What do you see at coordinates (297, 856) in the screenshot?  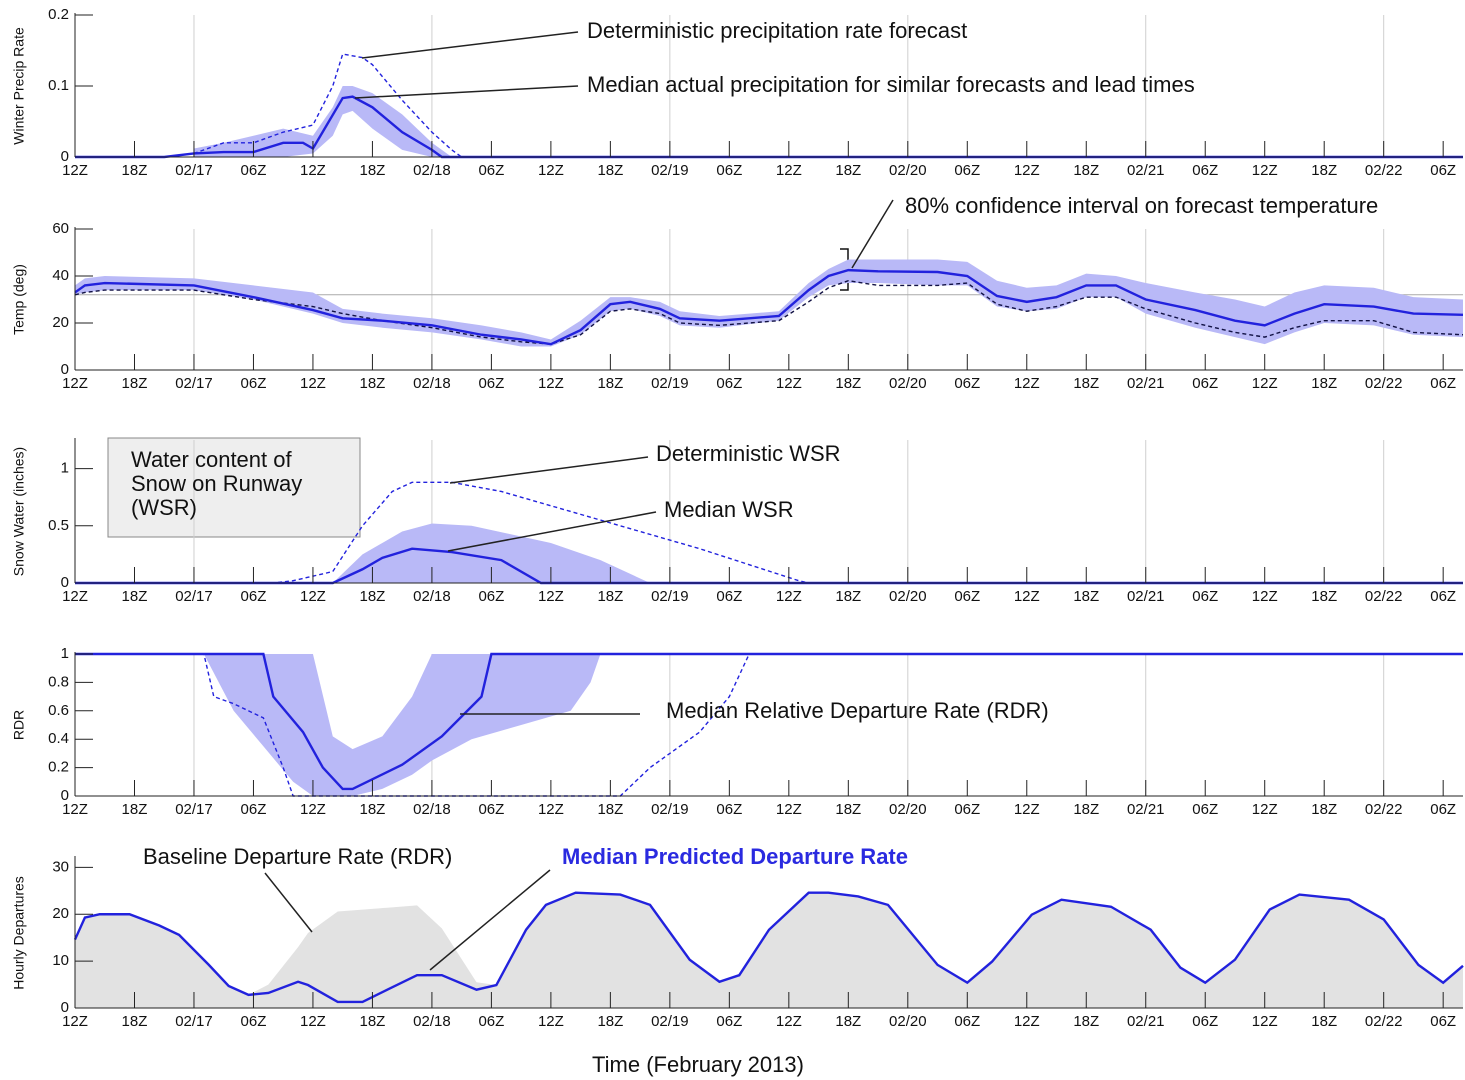 I see `annotation: Baseline Departure Rate (RDR)` at bounding box center [297, 856].